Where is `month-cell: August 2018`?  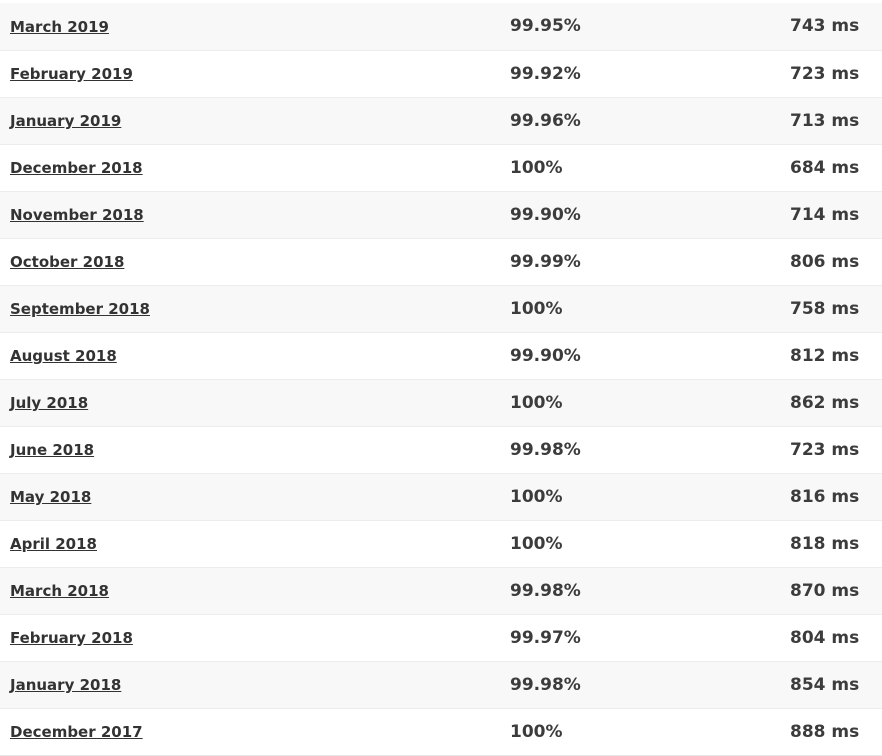 month-cell: August 2018 is located at coordinates (250, 356).